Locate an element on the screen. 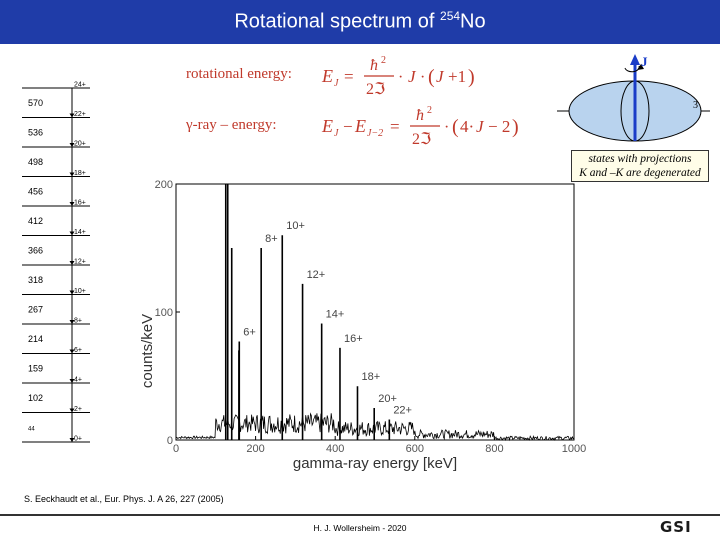 The height and width of the screenshot is (540, 720). deformed-nucleus-diagram: J 3 is located at coordinates (633, 98).